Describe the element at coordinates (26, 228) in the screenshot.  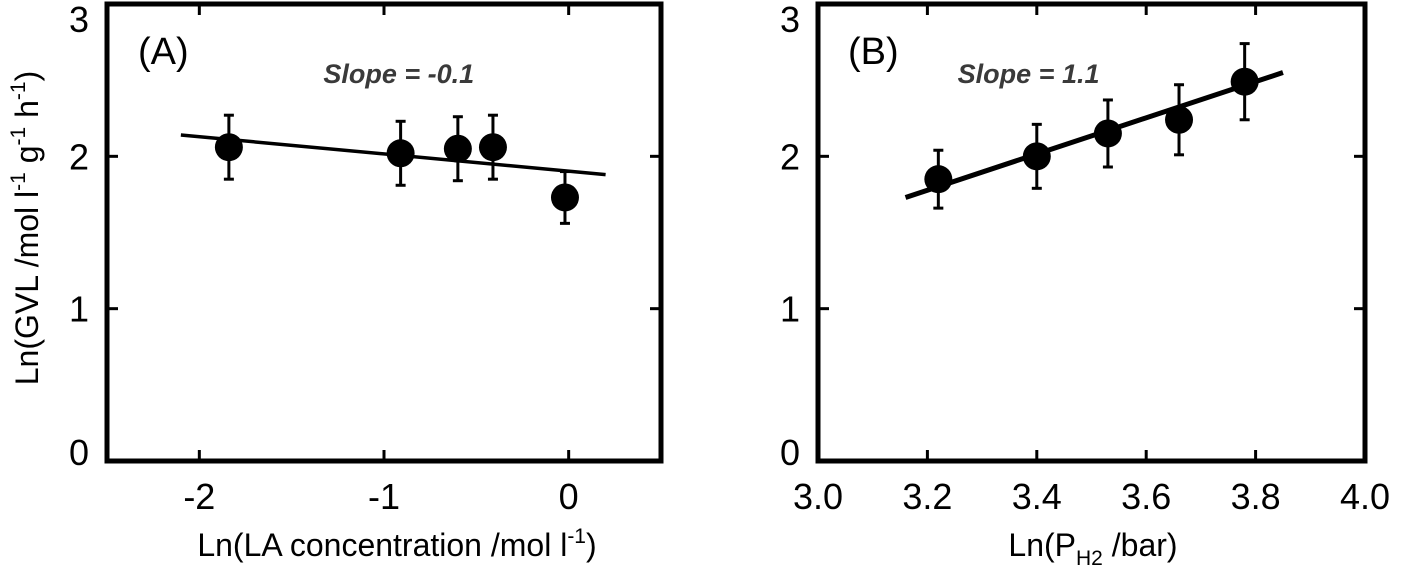
I see `panel-a-y-axis-label: Ln(GVL /mol l-1 g-1 h-1)` at that location.